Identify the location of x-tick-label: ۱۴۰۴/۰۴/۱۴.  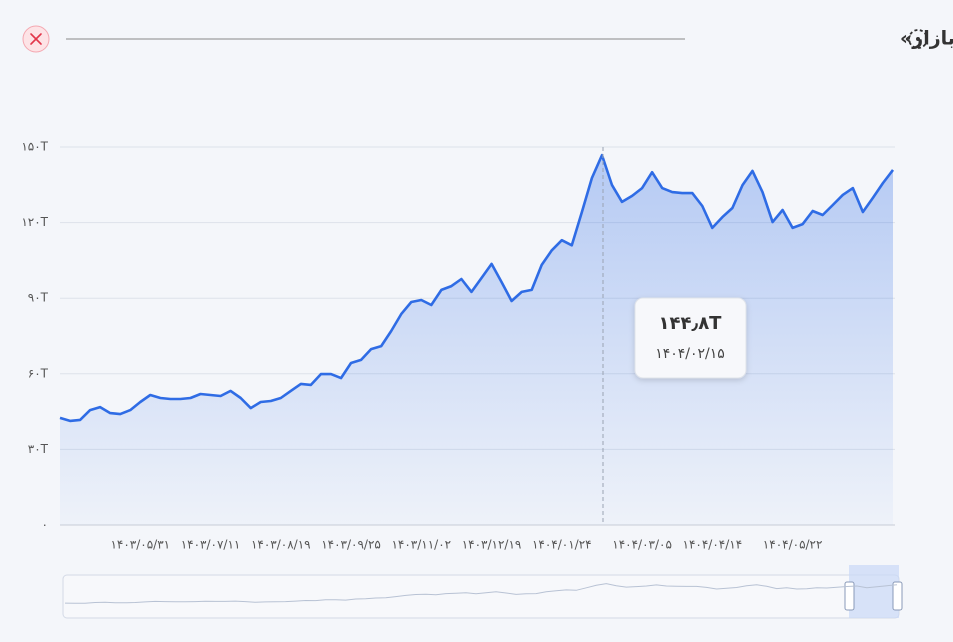
(713, 545).